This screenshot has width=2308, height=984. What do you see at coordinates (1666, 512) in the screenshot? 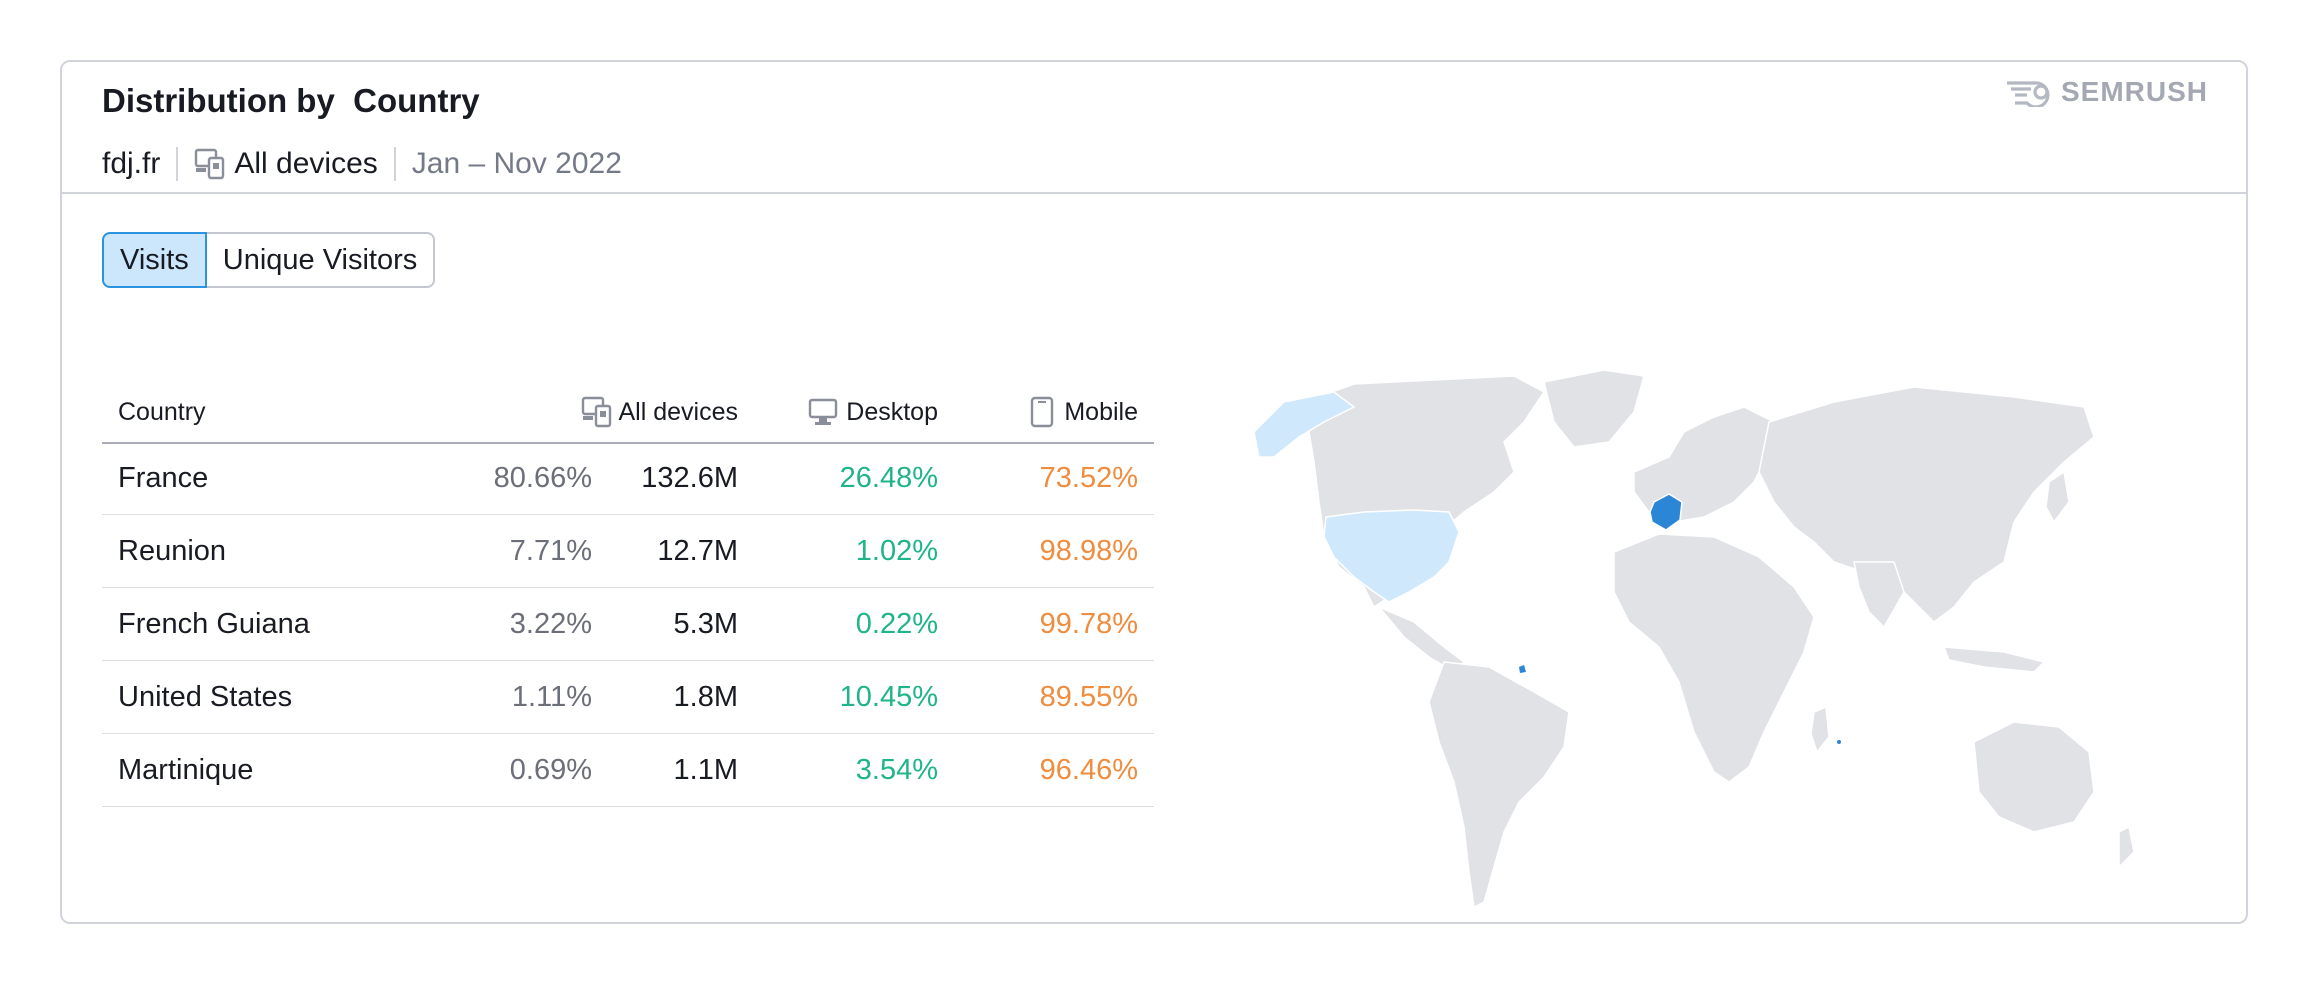
I see `map-france` at bounding box center [1666, 512].